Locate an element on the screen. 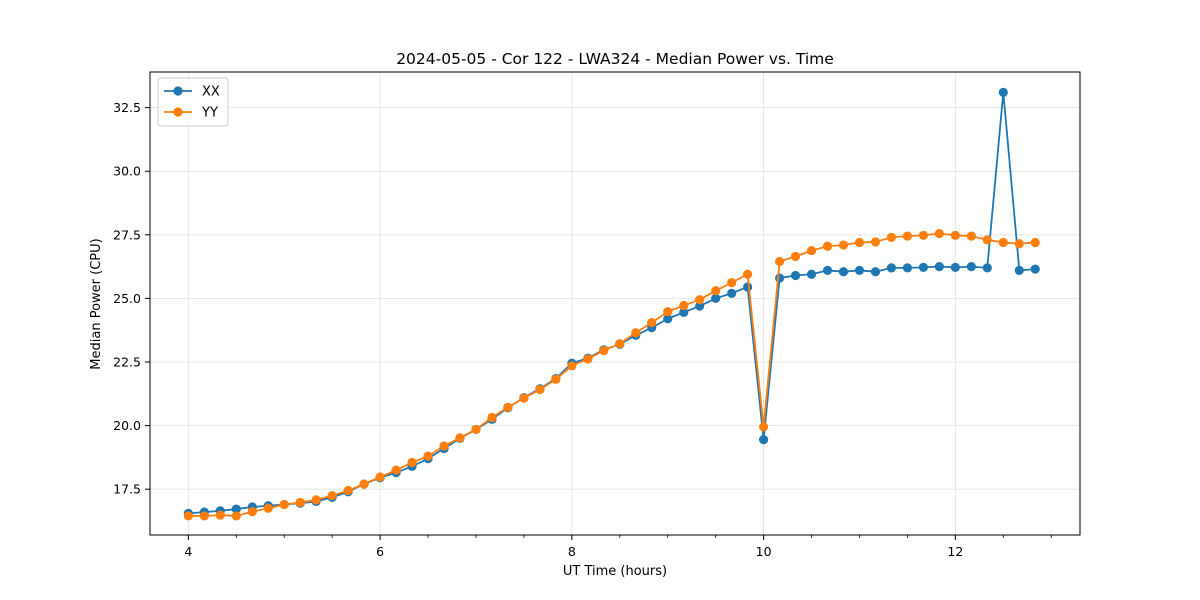  x-tick-label: 12 is located at coordinates (955, 551).